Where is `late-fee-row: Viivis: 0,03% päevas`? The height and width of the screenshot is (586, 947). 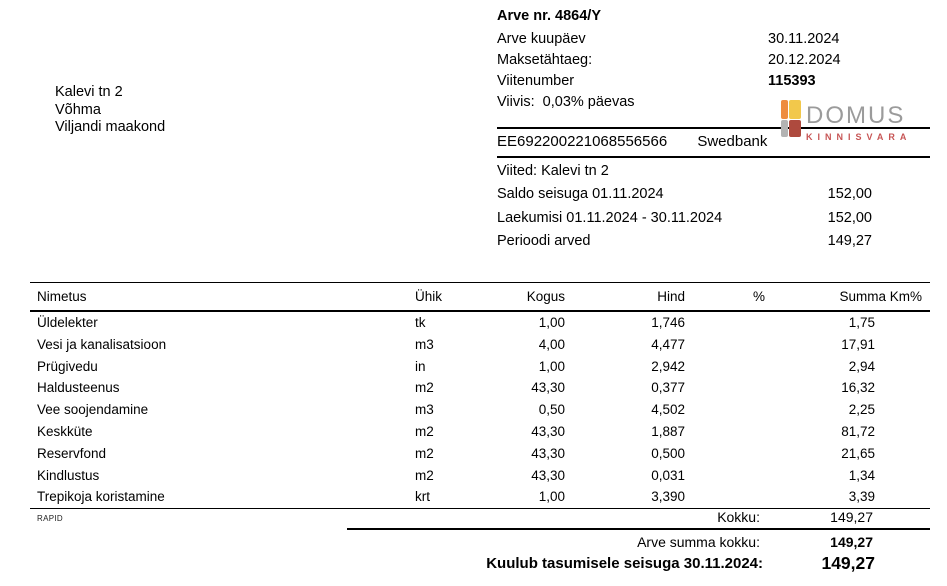
late-fee-row: Viivis: 0,03% päevas is located at coordinates (713, 104).